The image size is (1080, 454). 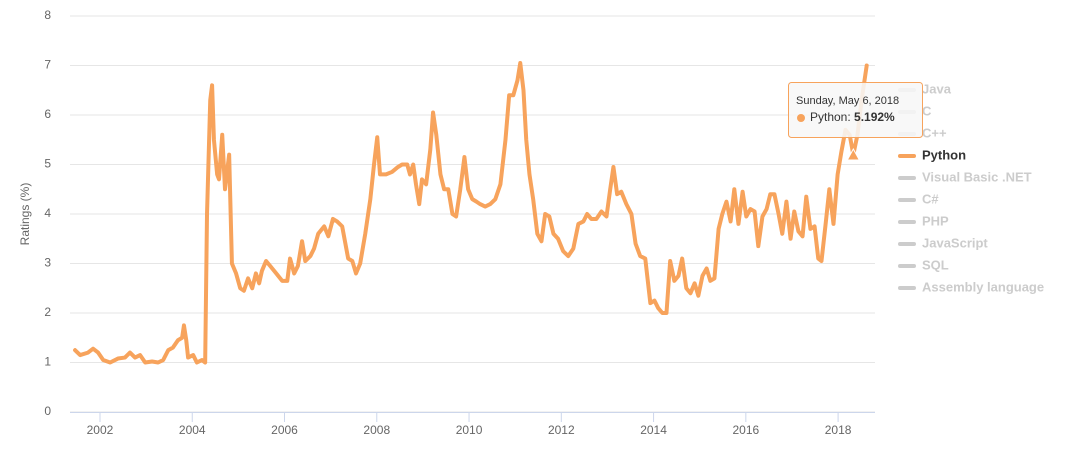 What do you see at coordinates (927, 110) in the screenshot?
I see `legend-label: C` at bounding box center [927, 110].